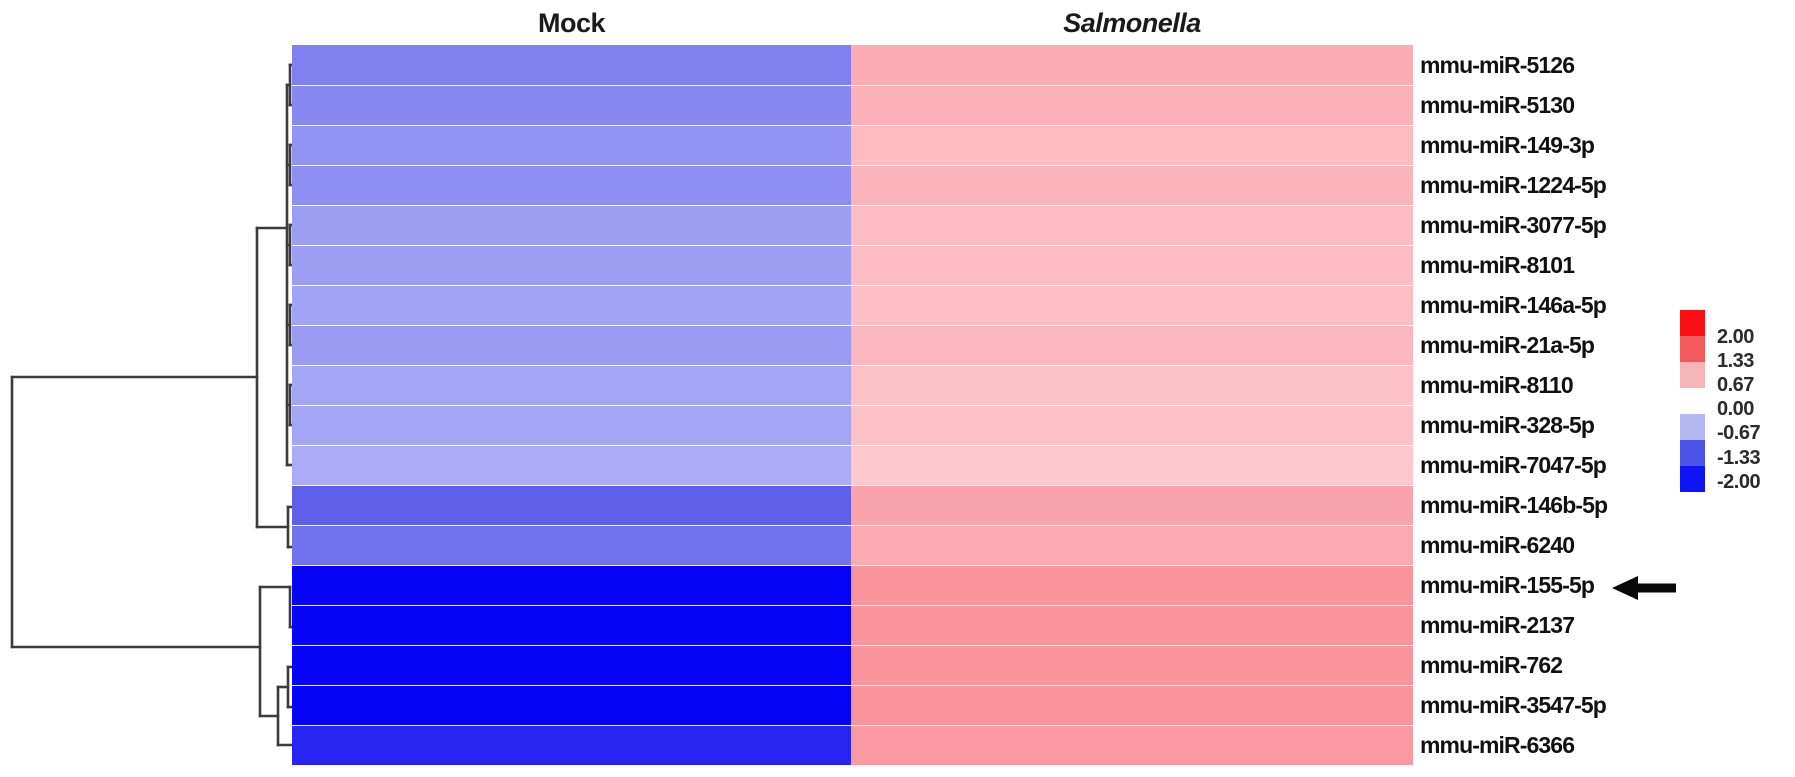 The image size is (1795, 777). I want to click on legend-tick-label: 0.00, so click(1735, 409).